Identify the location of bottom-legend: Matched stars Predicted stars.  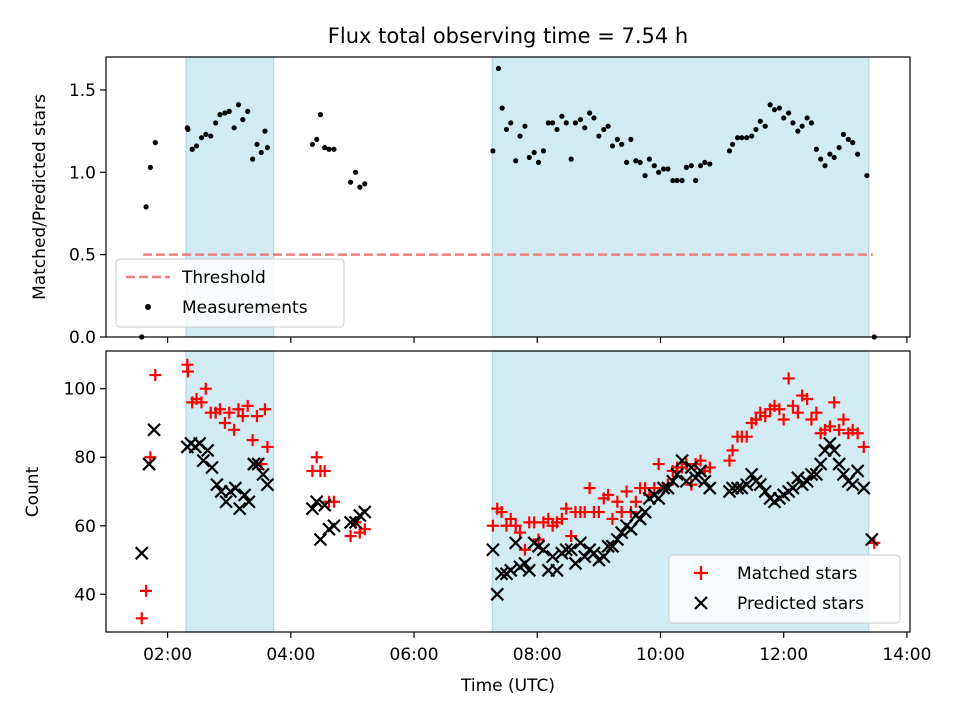
(784, 589).